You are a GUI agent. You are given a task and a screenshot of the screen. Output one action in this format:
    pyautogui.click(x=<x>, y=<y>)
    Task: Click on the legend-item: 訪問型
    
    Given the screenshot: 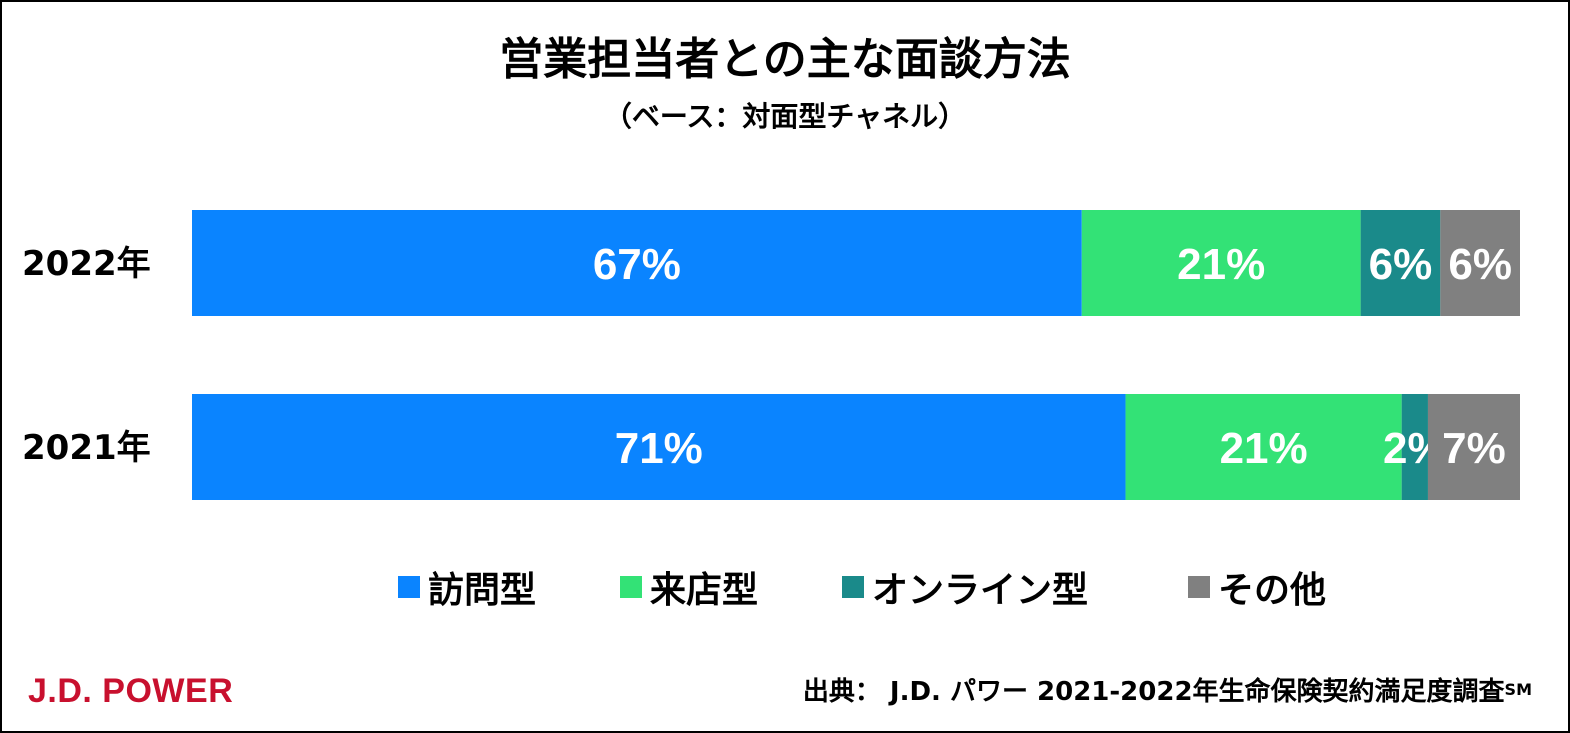 What is the action you would take?
    pyautogui.click(x=467, y=587)
    